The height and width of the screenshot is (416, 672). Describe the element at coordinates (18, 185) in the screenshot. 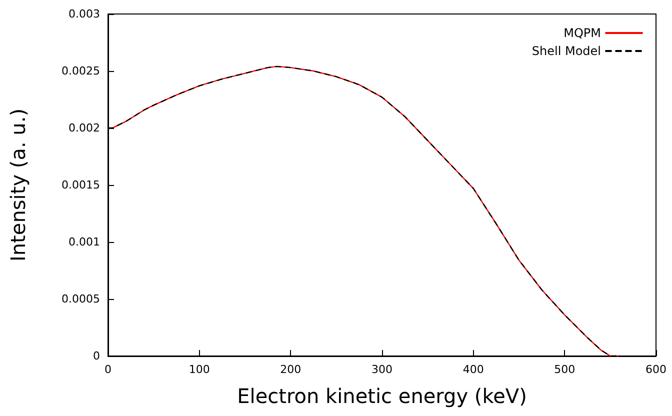

I see `y-axis-title: Intensity (a. u.)` at that location.